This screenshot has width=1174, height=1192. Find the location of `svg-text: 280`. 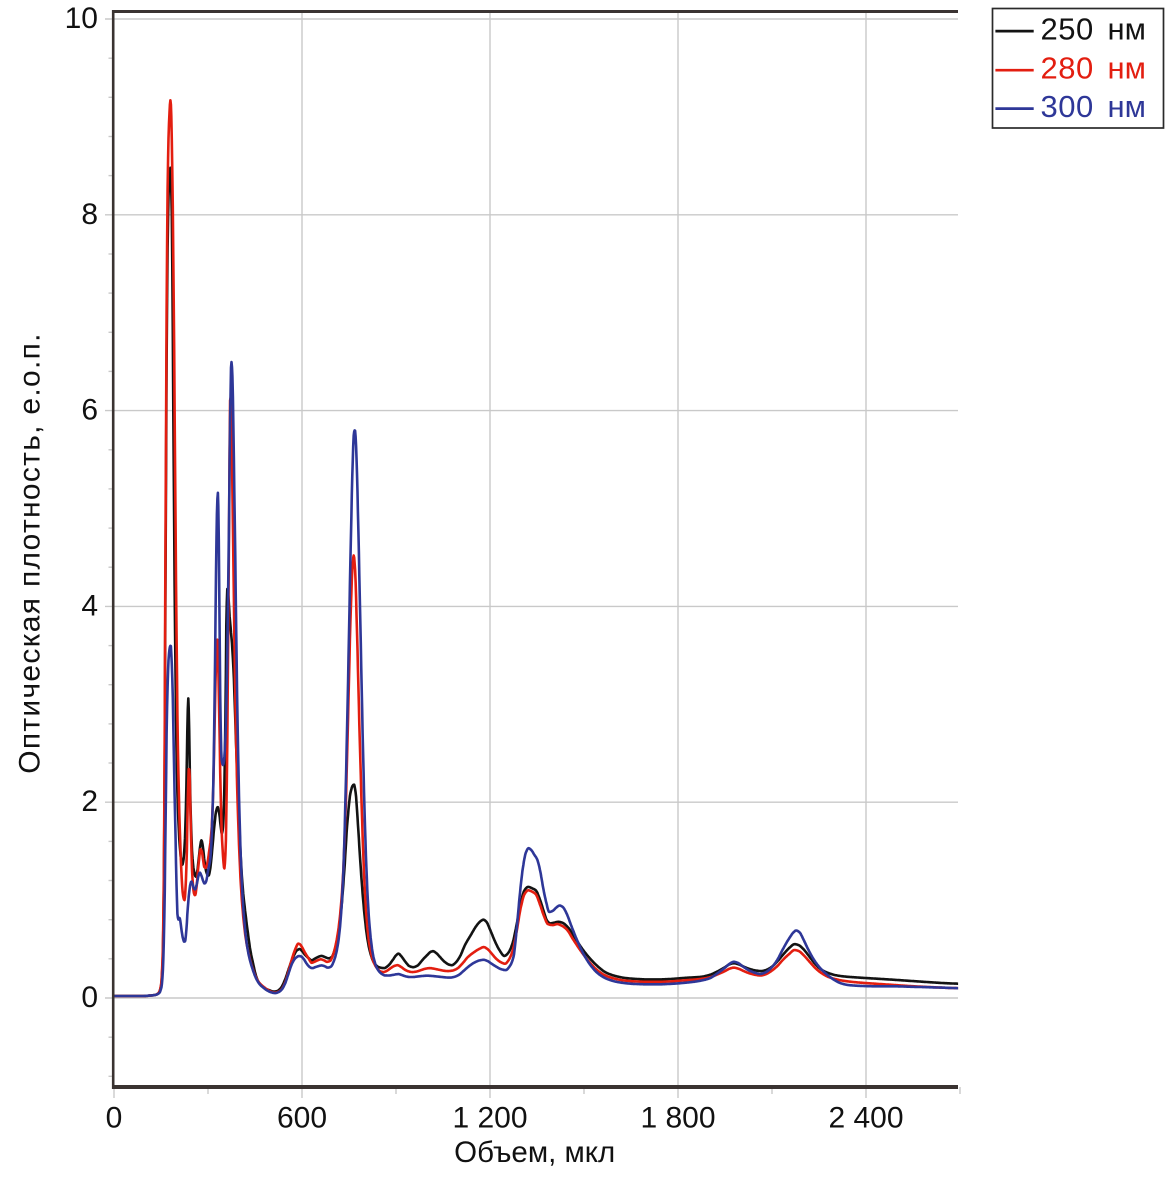

svg-text: 280 is located at coordinates (1067, 68).